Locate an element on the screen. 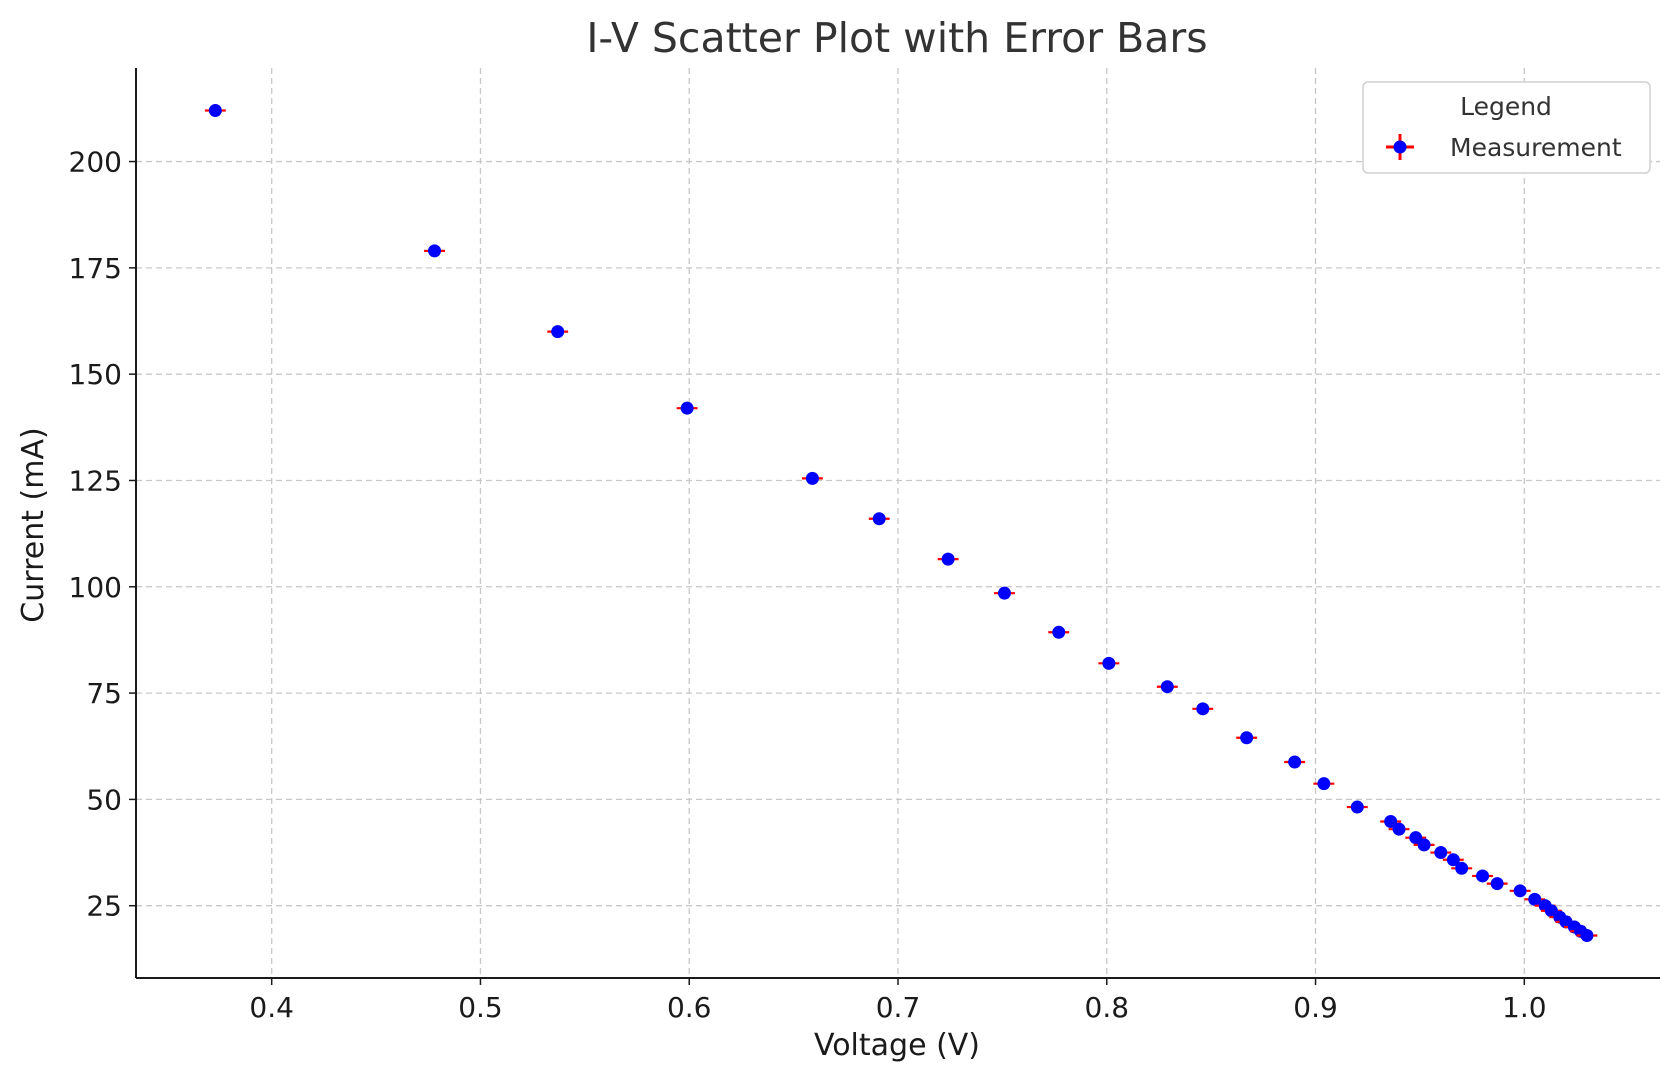 The width and height of the screenshot is (1674, 1080). x-tick-label: 1.0 is located at coordinates (1524, 1007).